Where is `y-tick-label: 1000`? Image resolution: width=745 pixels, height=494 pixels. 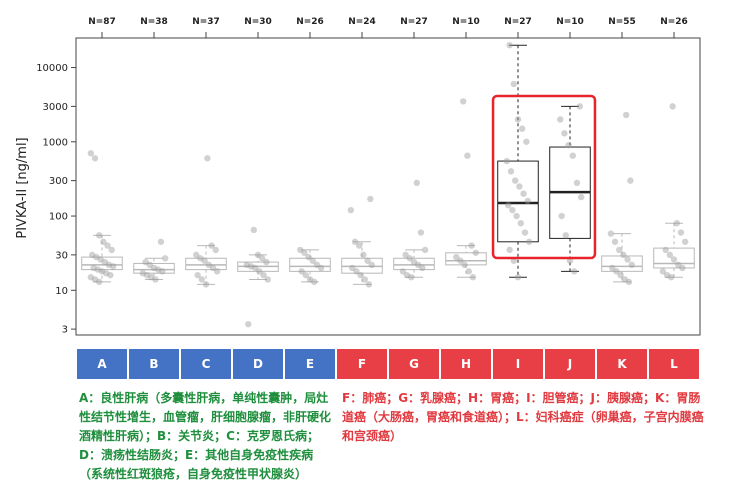
y-tick-label: 1000 is located at coordinates (55, 142).